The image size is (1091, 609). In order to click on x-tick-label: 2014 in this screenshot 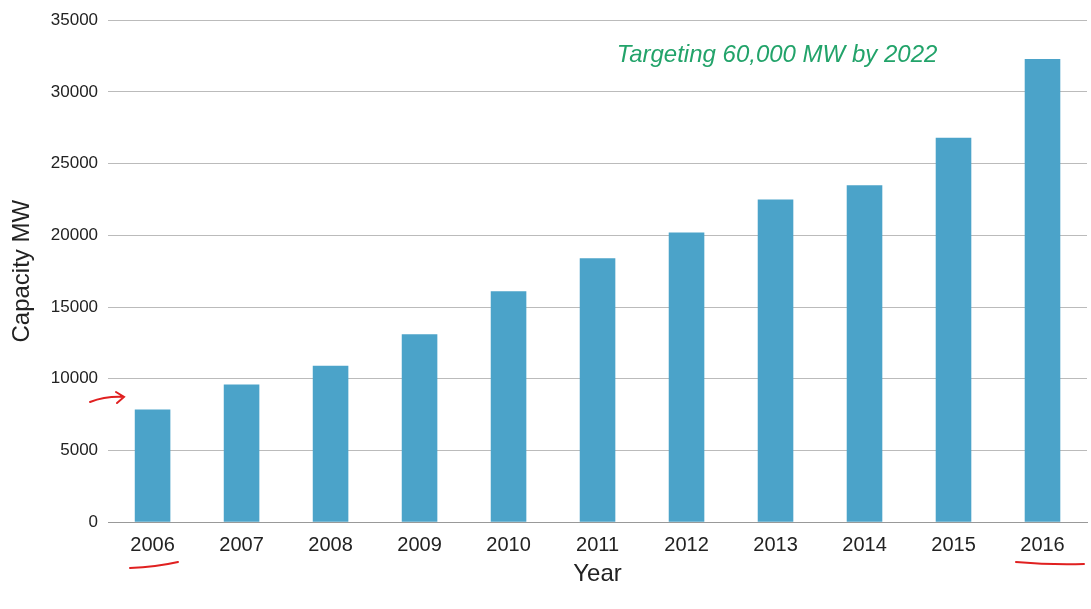, I will do `click(864, 543)`.